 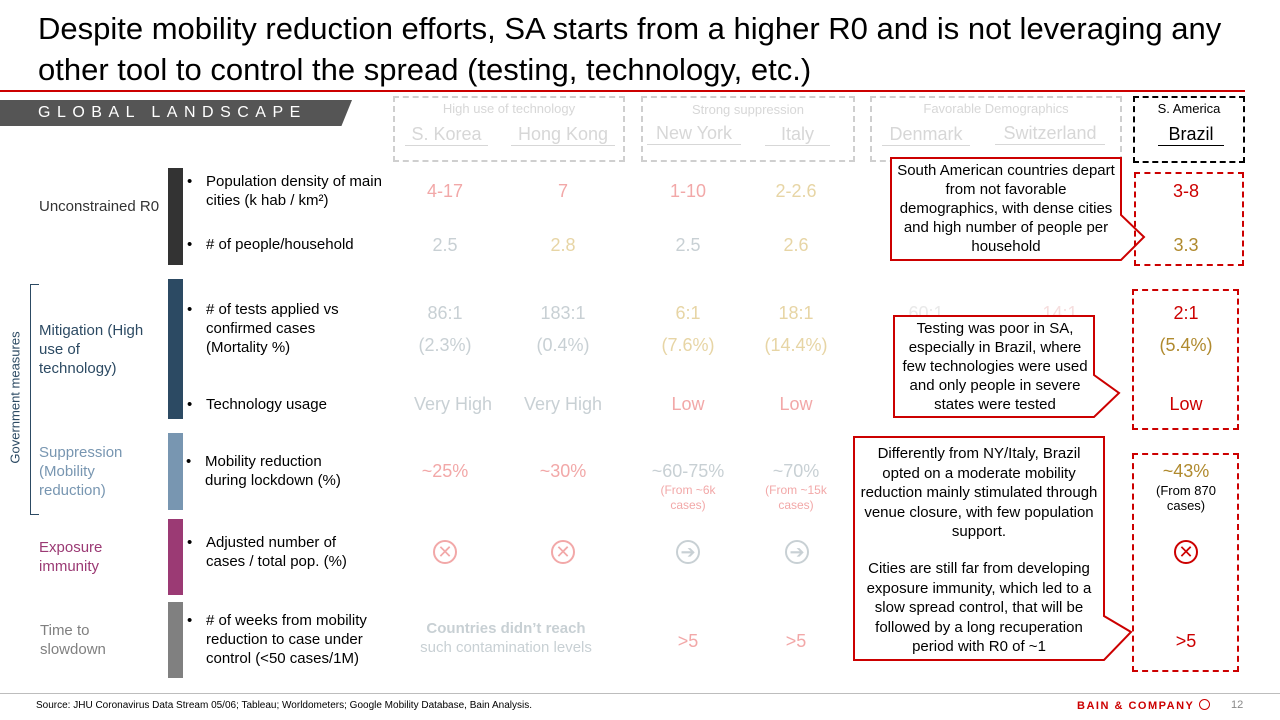 What do you see at coordinates (688, 313) in the screenshot?
I see `value-newyork-tests: 6:1` at bounding box center [688, 313].